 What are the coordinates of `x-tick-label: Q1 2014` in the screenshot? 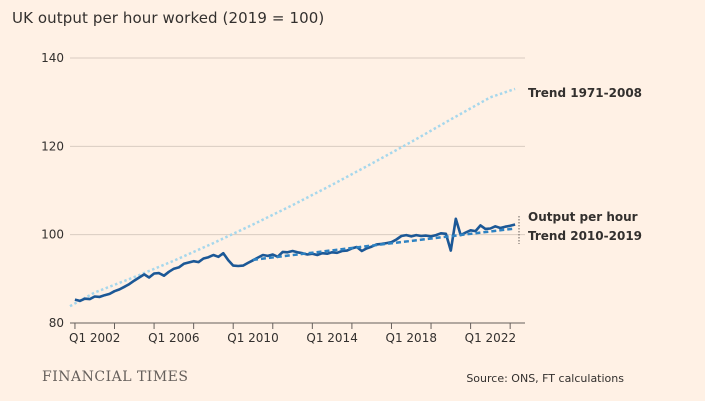 It's located at (331, 338).